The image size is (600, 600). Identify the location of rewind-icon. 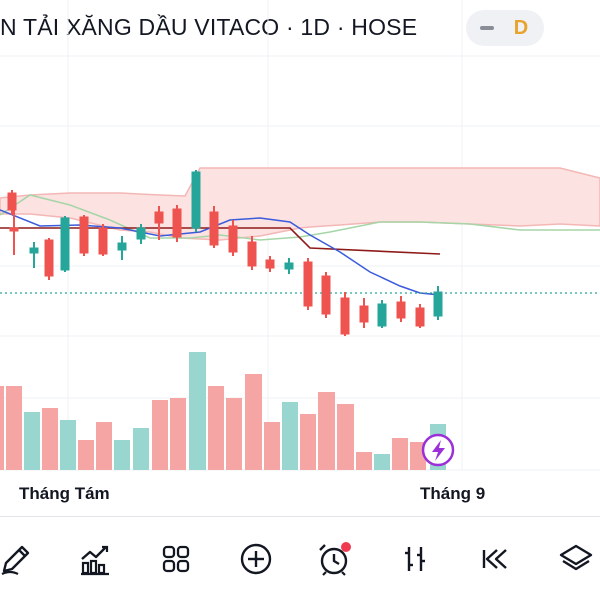
(494, 559).